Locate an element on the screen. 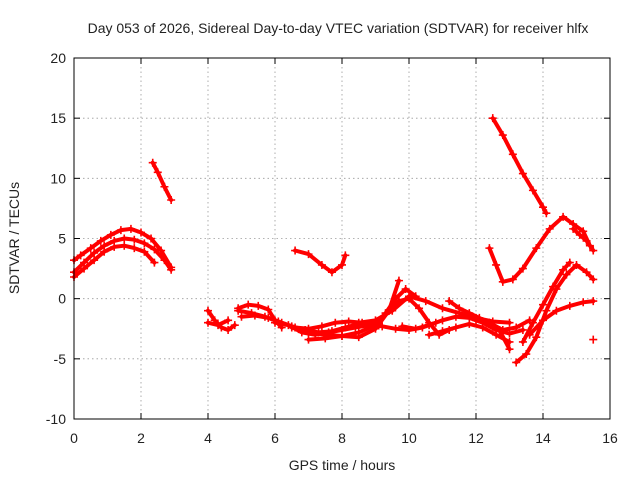  x-tick-label: 14 is located at coordinates (543, 438).